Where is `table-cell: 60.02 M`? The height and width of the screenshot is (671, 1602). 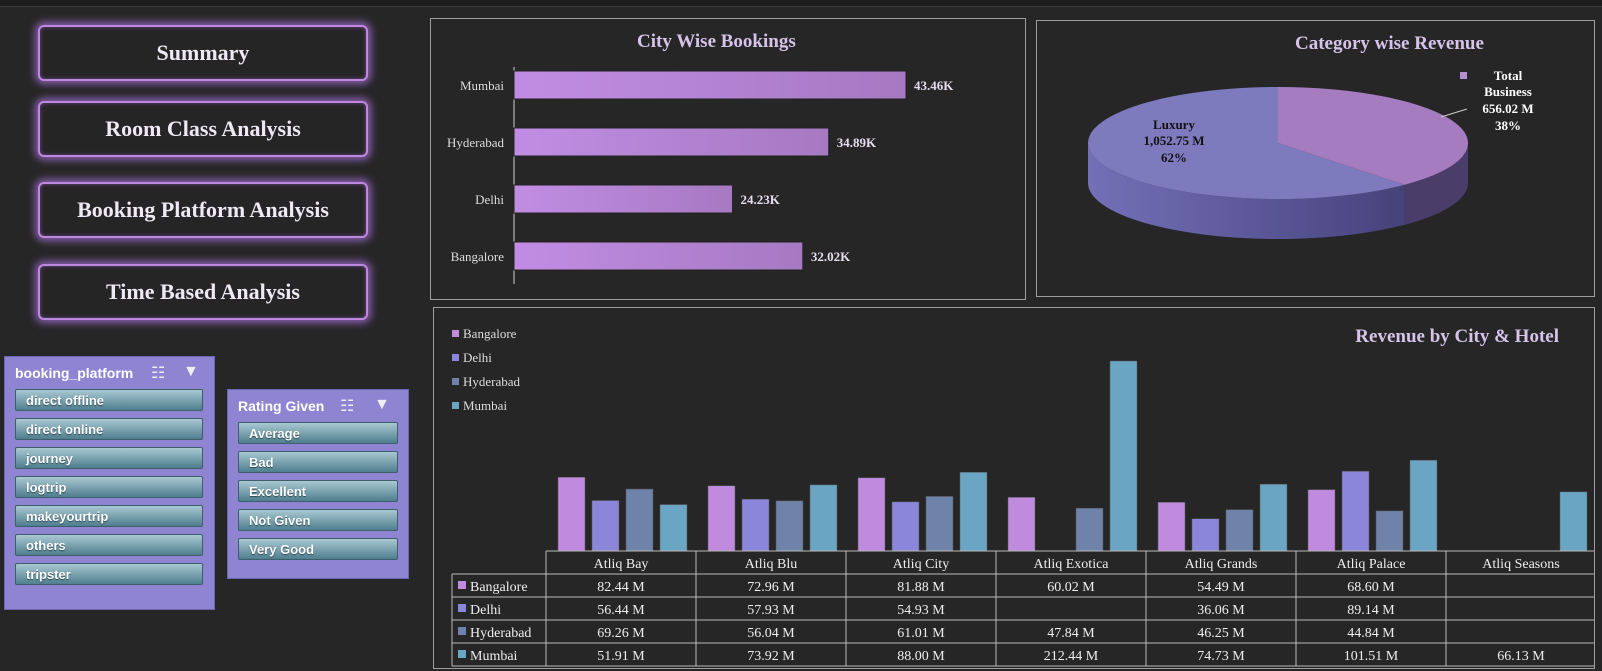
table-cell: 60.02 M is located at coordinates (1071, 587).